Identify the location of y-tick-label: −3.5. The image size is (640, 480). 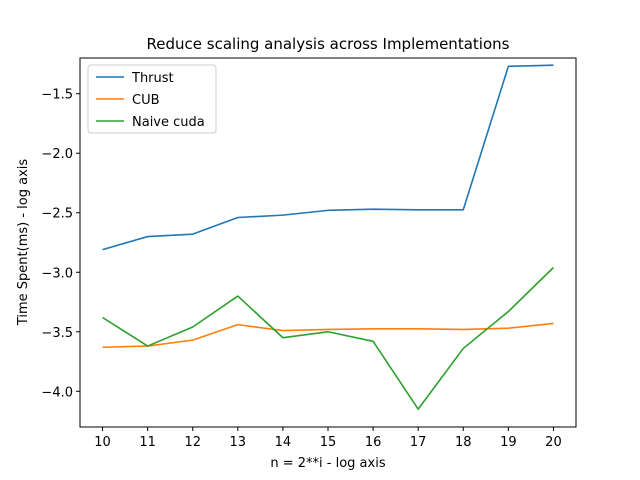
(57, 333).